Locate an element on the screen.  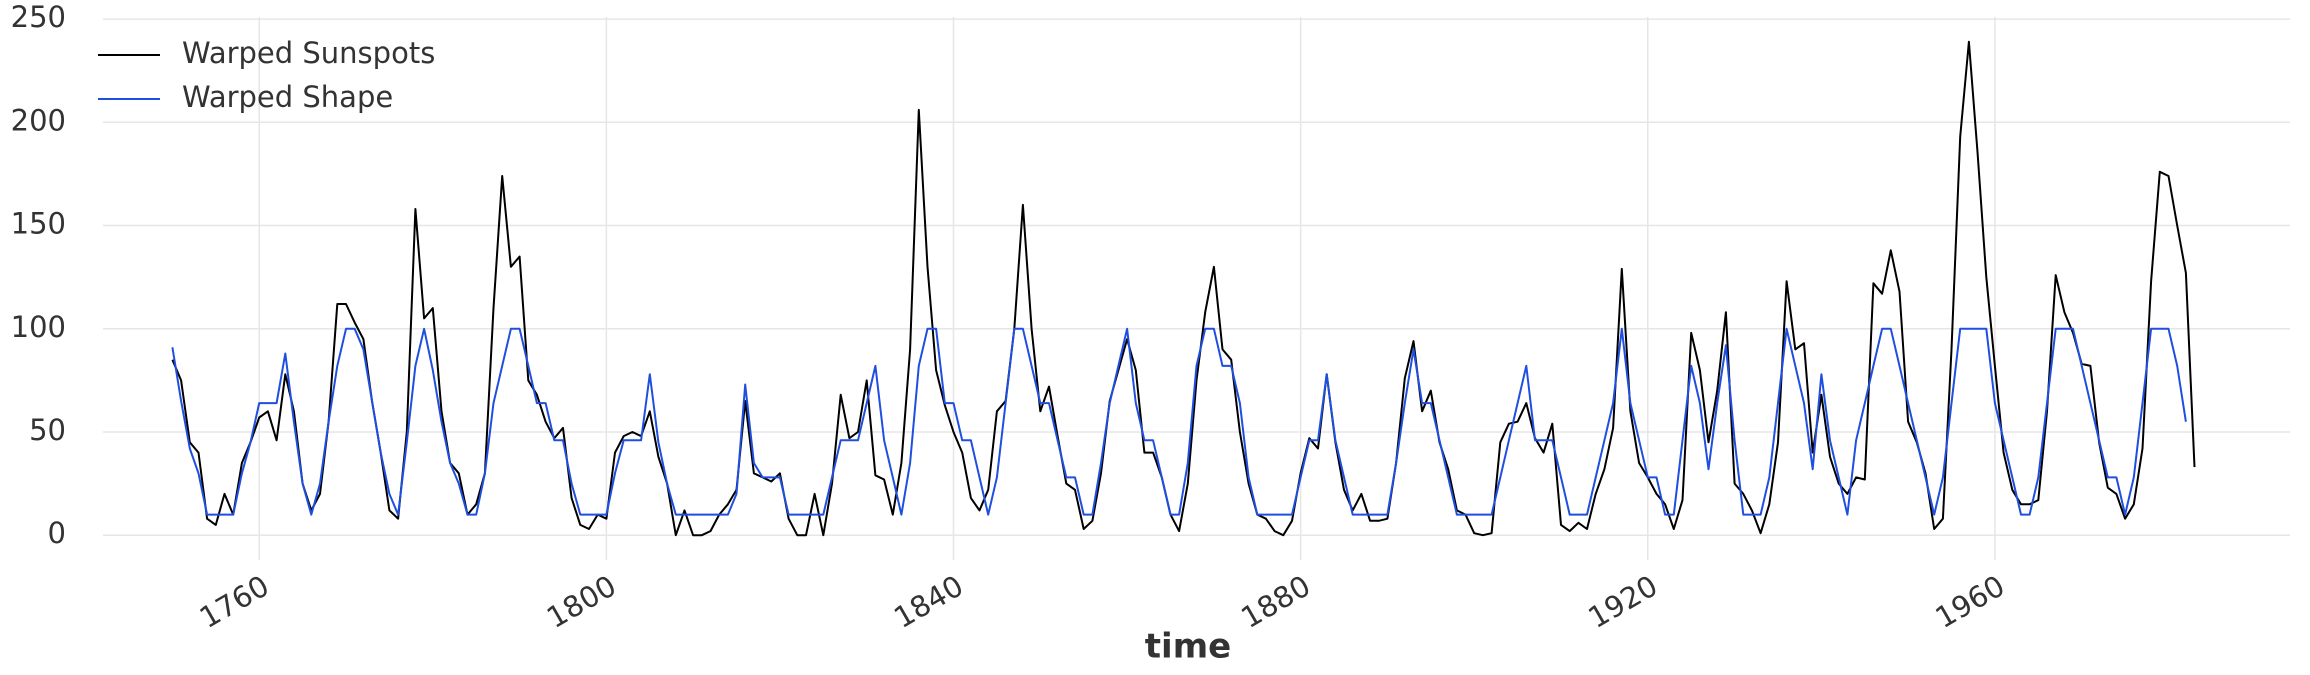
y-tick-label: 50 is located at coordinates (47, 430).